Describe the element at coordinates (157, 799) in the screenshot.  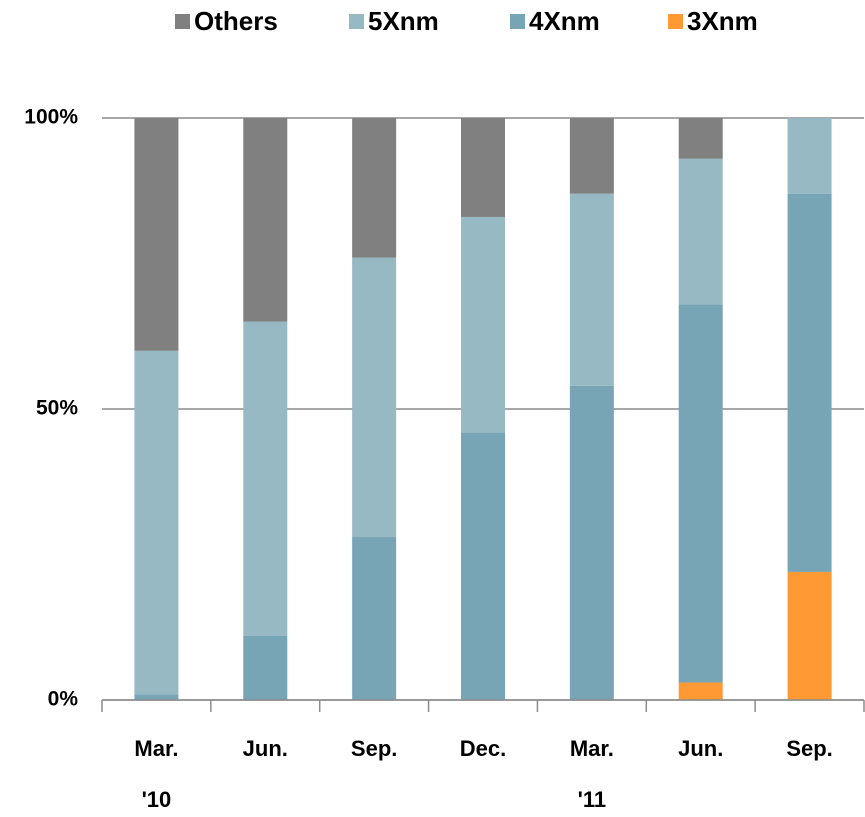
I see `x-tick-label: '10` at that location.